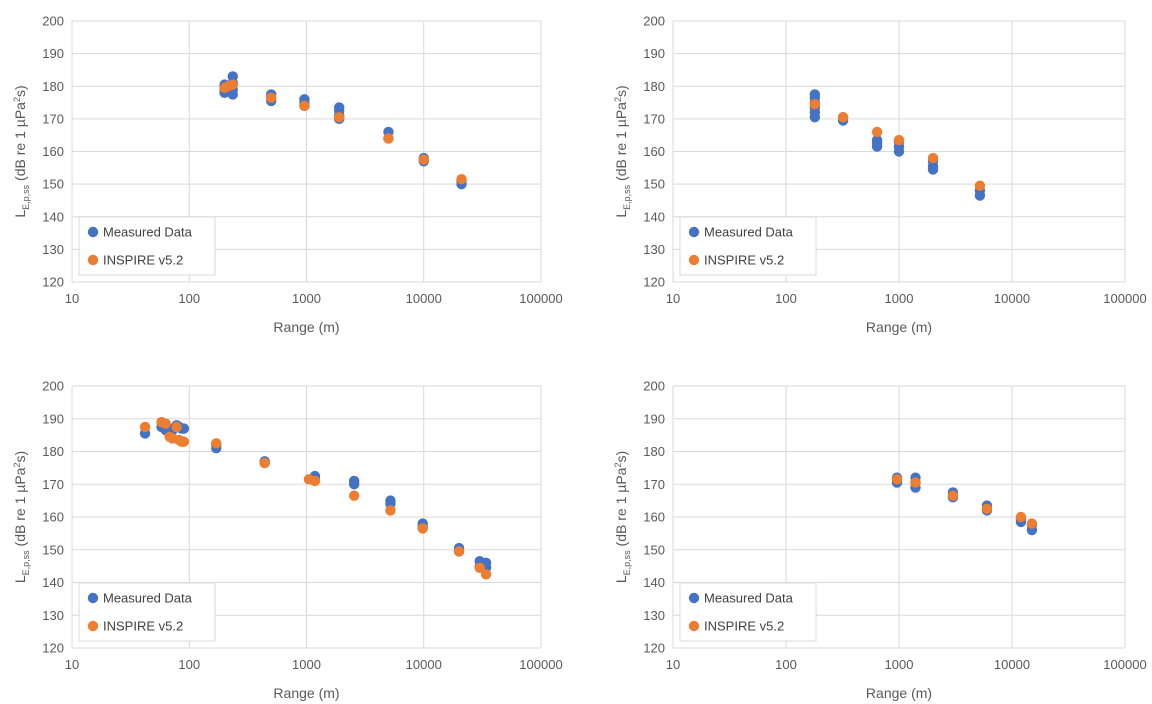 The image size is (1152, 704). Describe the element at coordinates (424, 298) in the screenshot. I see `x-tick-label: 10000` at that location.